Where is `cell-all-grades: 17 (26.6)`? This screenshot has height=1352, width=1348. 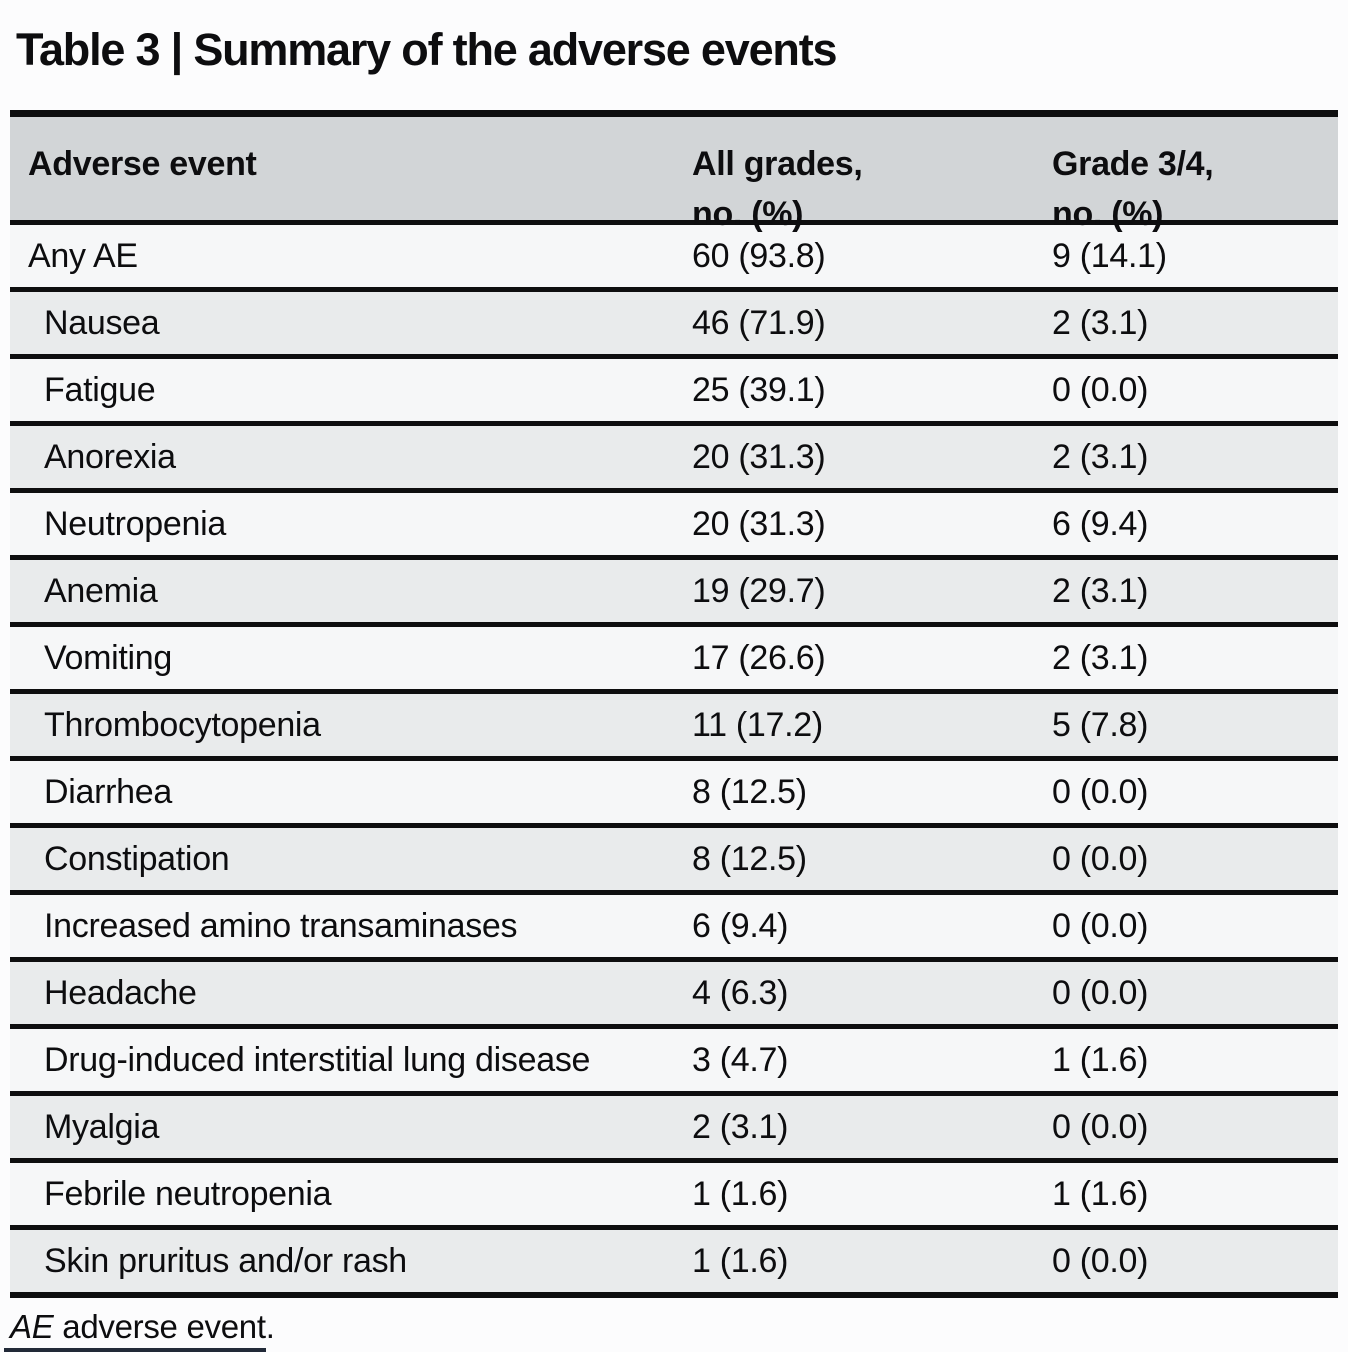
cell-all-grades: 17 (26.6) is located at coordinates (759, 657).